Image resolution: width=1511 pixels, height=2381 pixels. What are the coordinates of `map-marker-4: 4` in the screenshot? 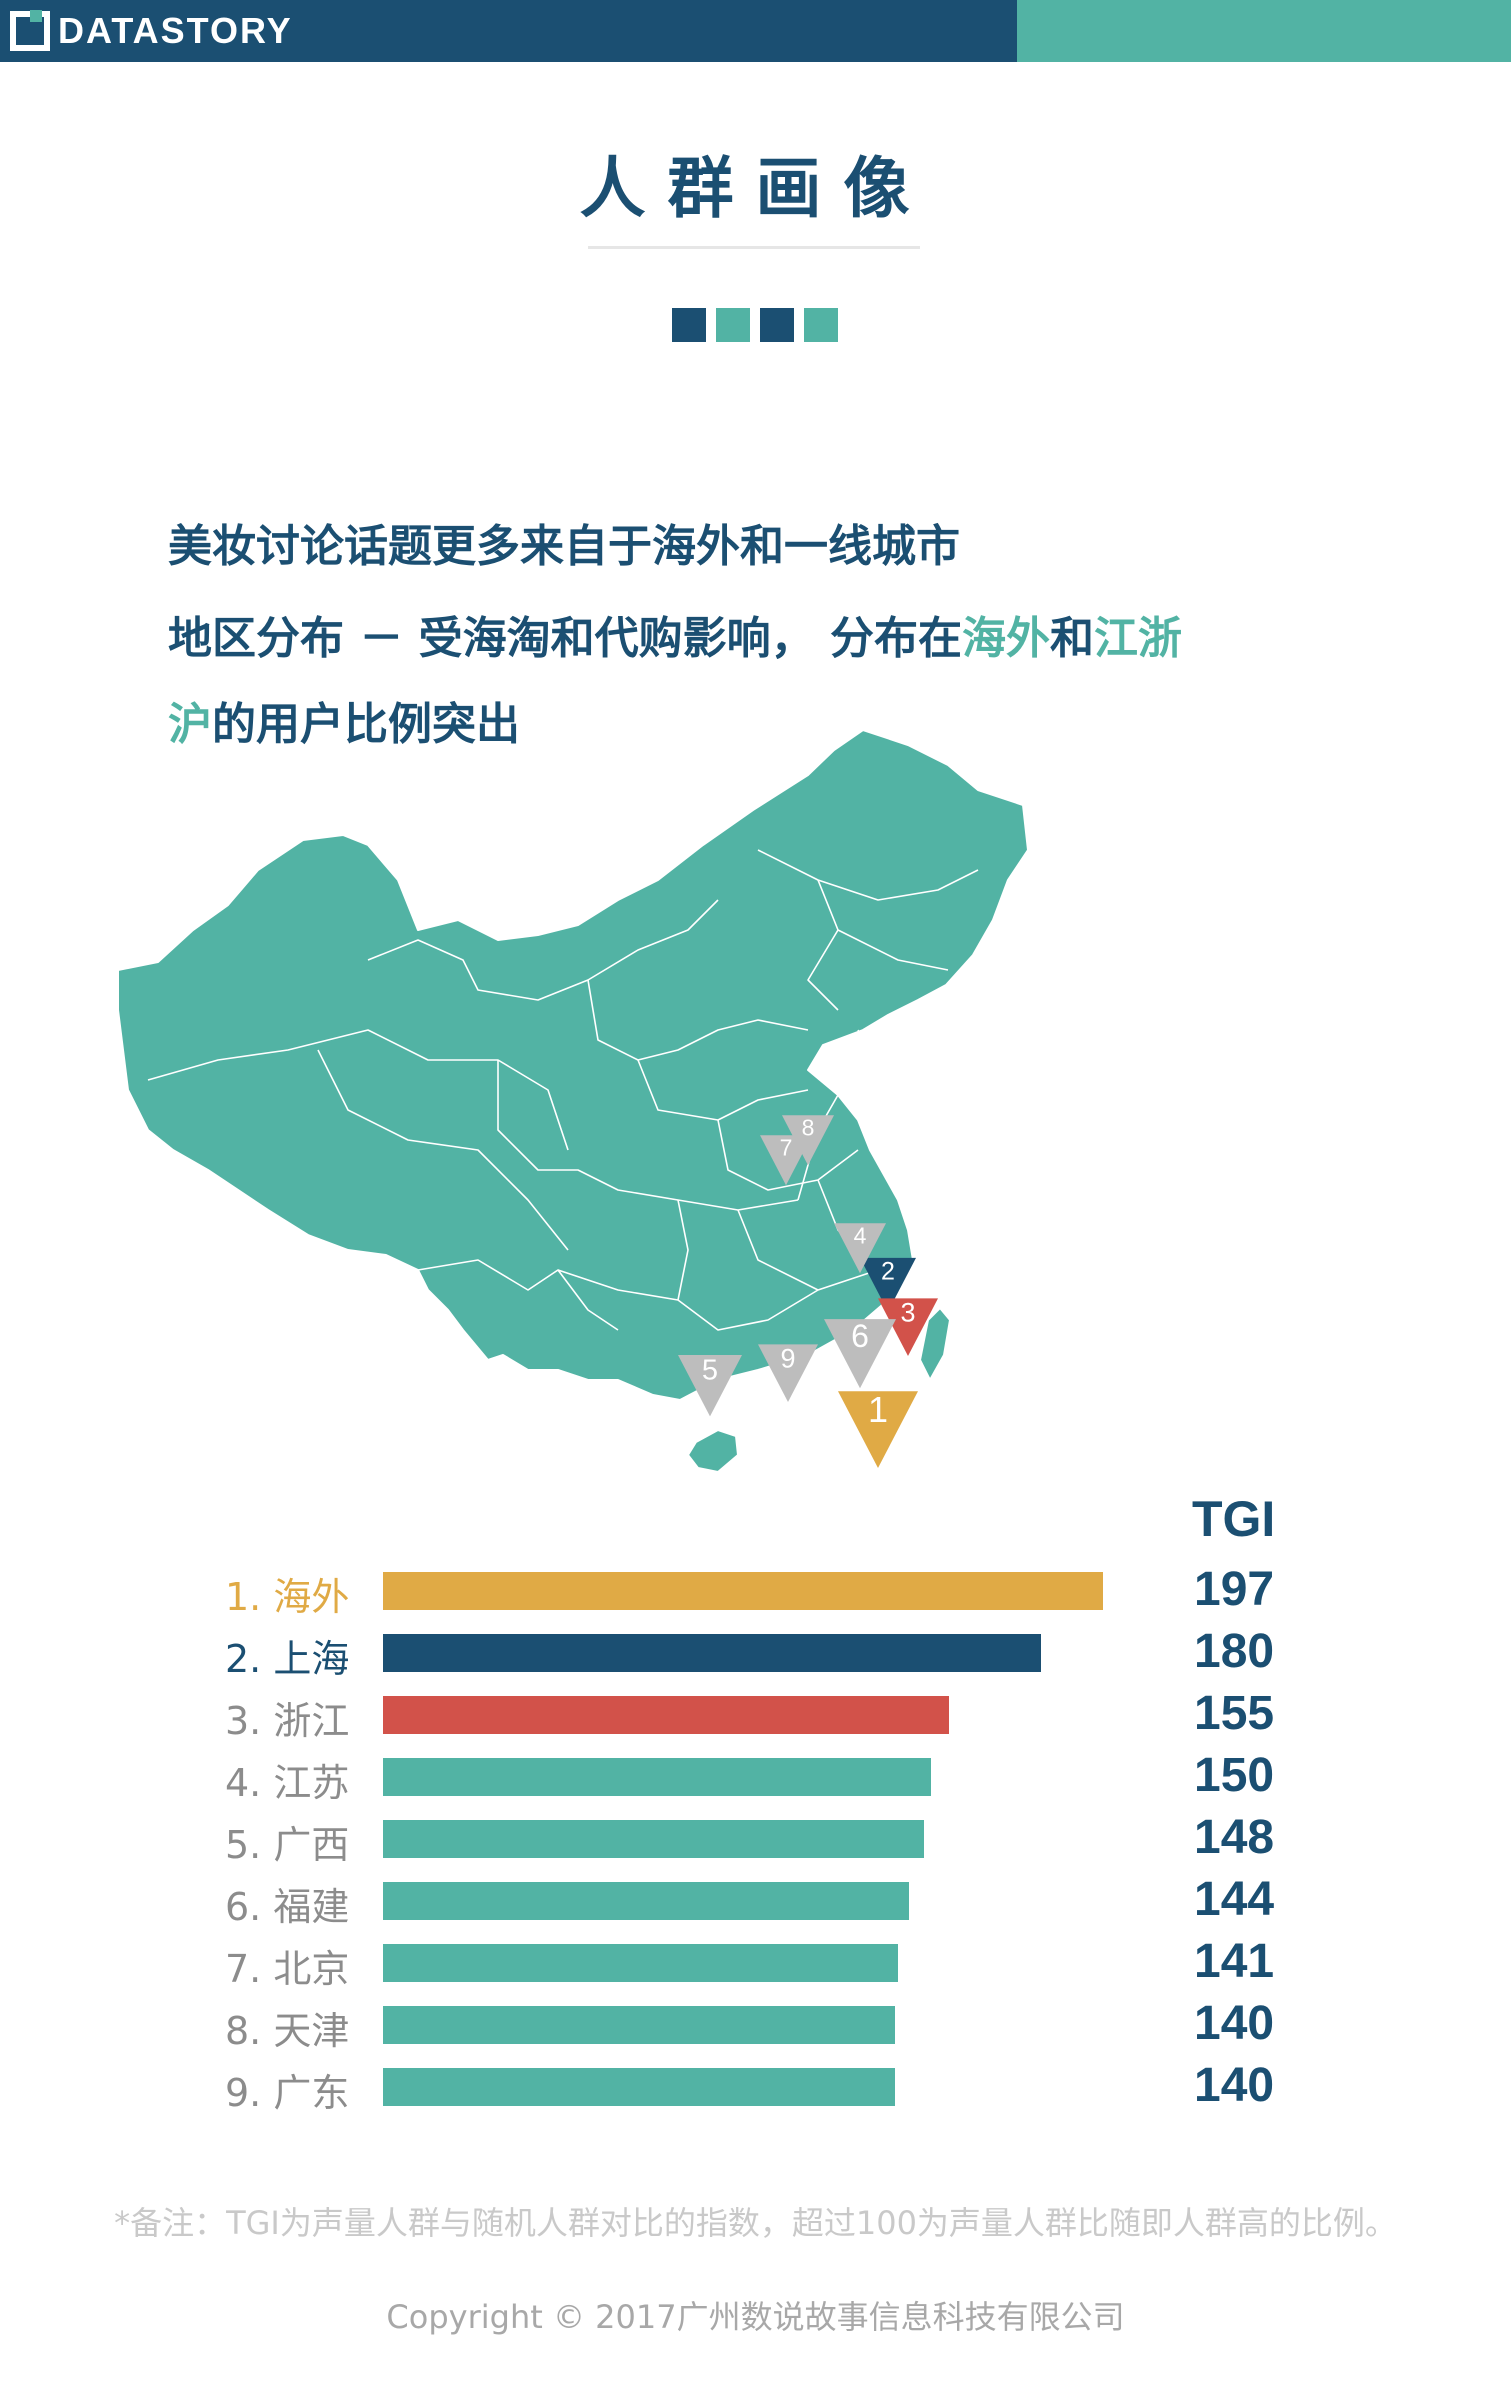 It's located at (860, 1248).